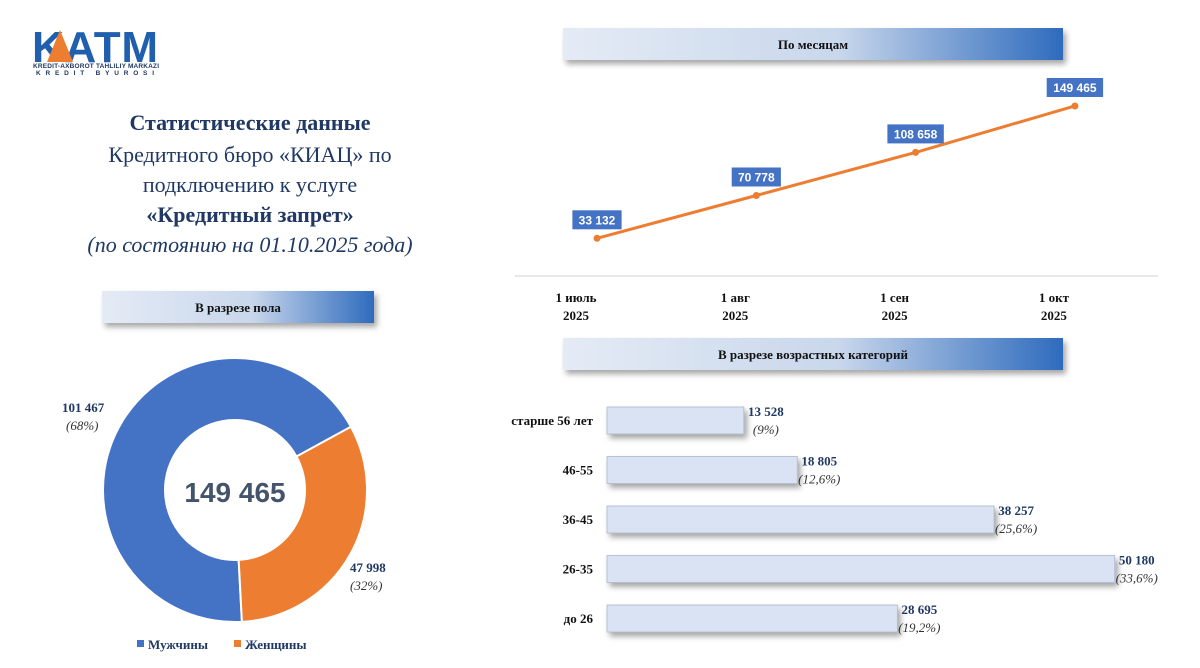 This screenshot has width=1200, height=668. I want to click on heading-line: подключению к услуге, so click(250, 184).